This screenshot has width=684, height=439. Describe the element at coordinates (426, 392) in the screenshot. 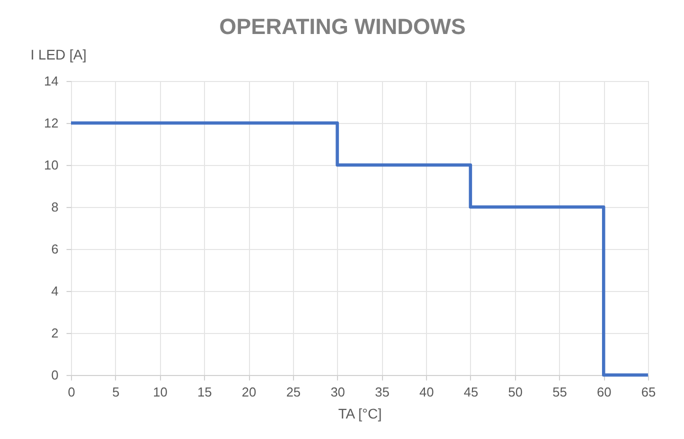

I see `x-tick-label: 40` at that location.